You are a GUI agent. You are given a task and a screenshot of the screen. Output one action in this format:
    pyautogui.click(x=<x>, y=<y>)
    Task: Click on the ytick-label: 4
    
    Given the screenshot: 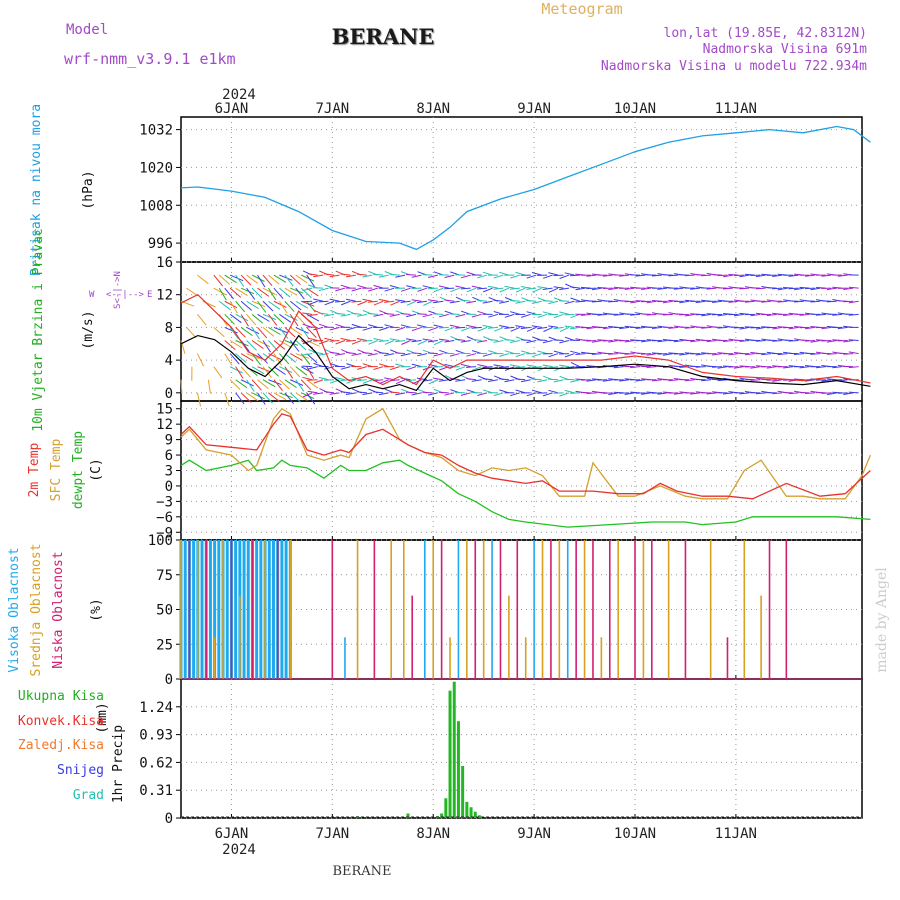 What is the action you would take?
    pyautogui.click(x=169, y=361)
    